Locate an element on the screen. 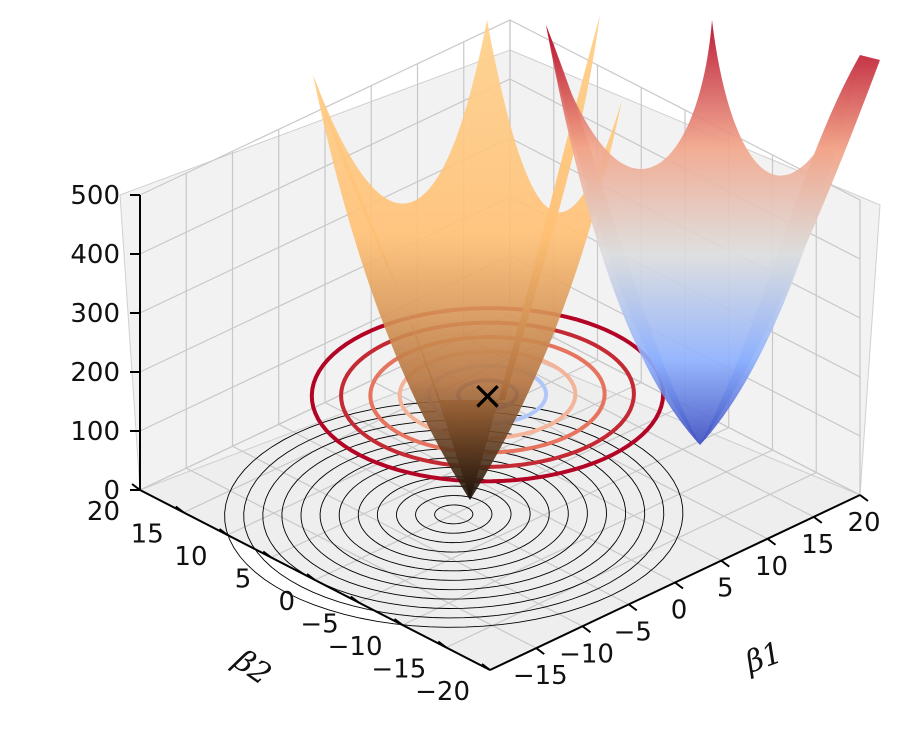 The height and width of the screenshot is (747, 915). z-tick-label: 0 is located at coordinates (111, 491).